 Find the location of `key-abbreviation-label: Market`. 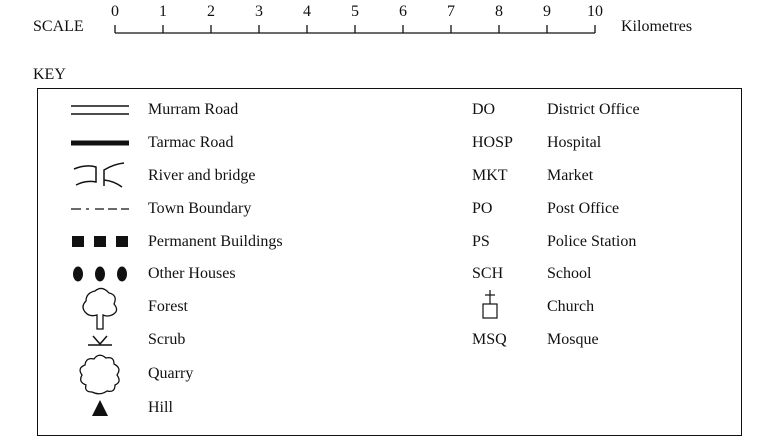

key-abbreviation-label: Market is located at coordinates (570, 175).